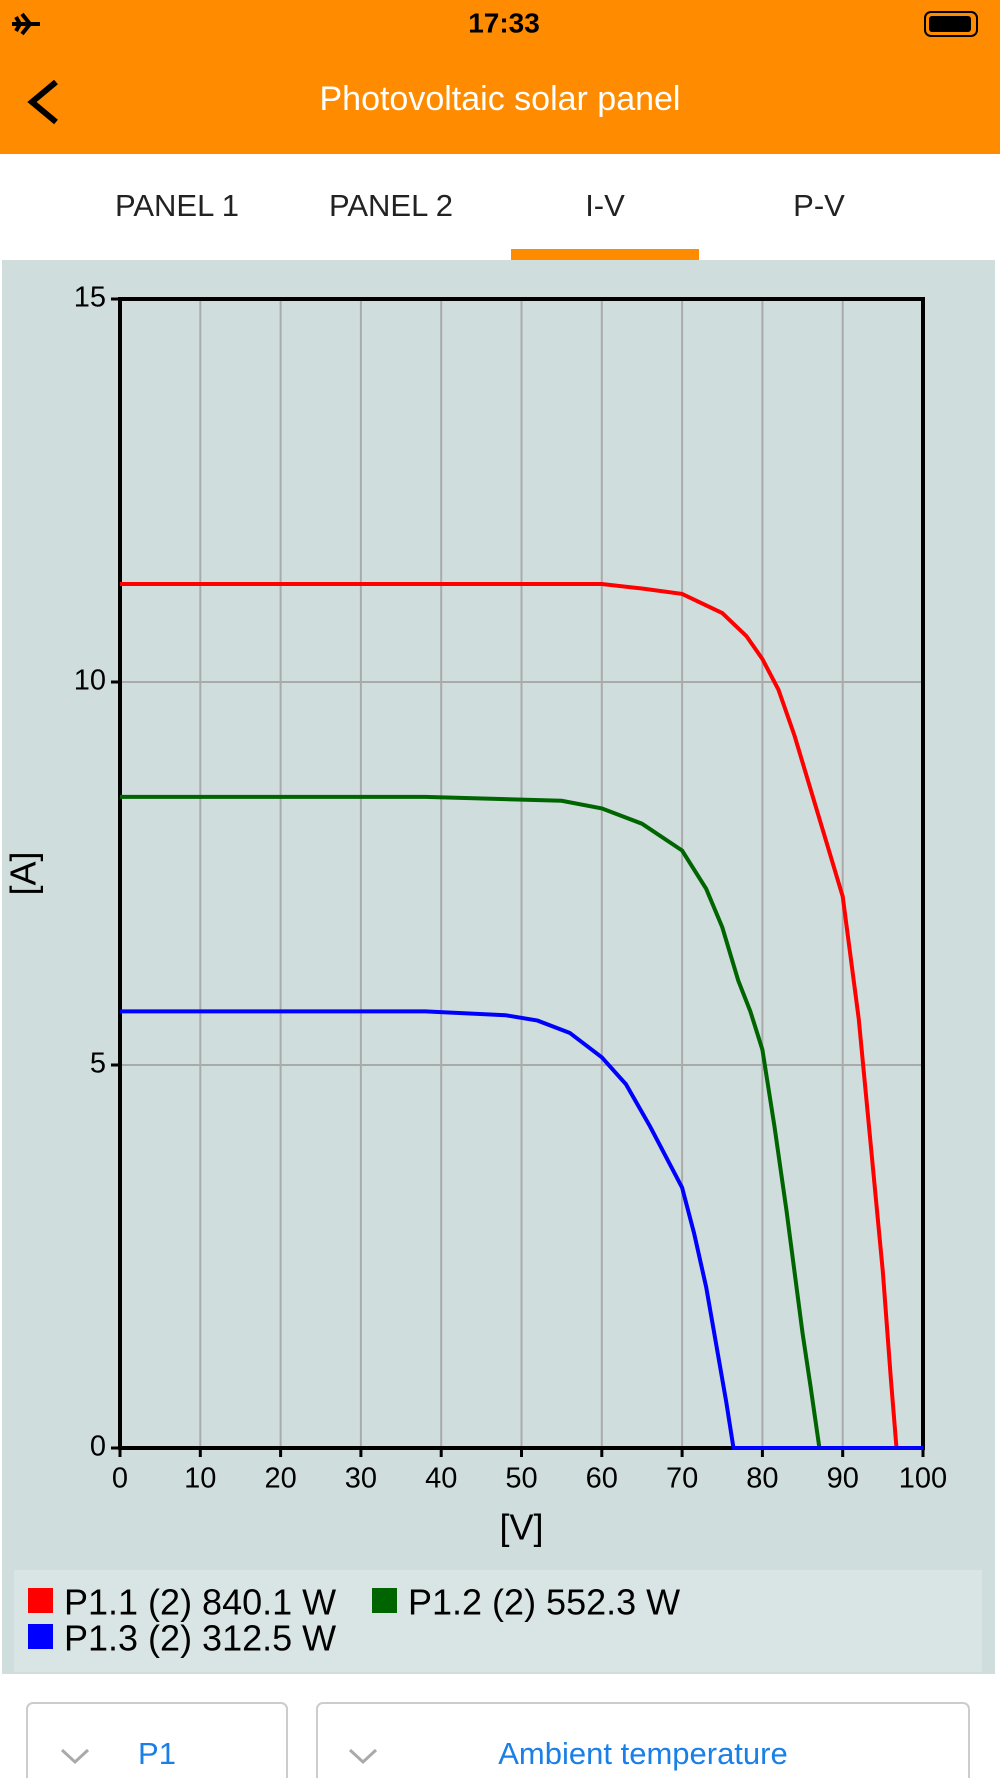  I want to click on x-axis-label: [V], so click(521, 1527).